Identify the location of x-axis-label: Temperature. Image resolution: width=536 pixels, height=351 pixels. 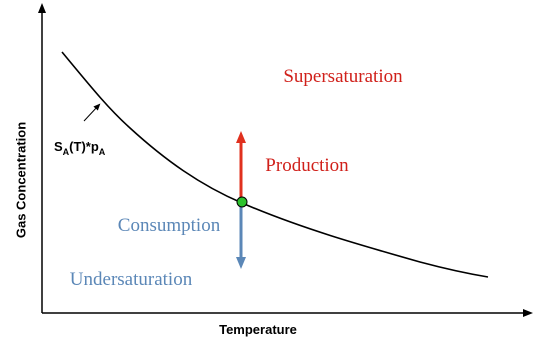
(258, 329).